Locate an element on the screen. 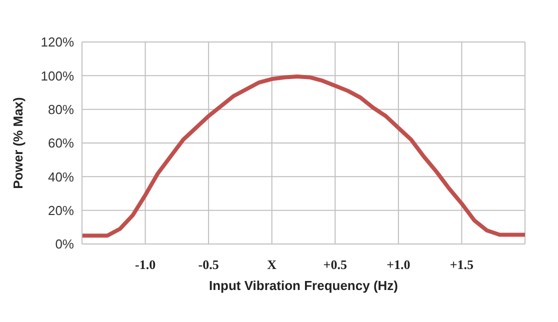 The image size is (558, 322). y-axis-title: Power (% Max) is located at coordinates (18, 143).